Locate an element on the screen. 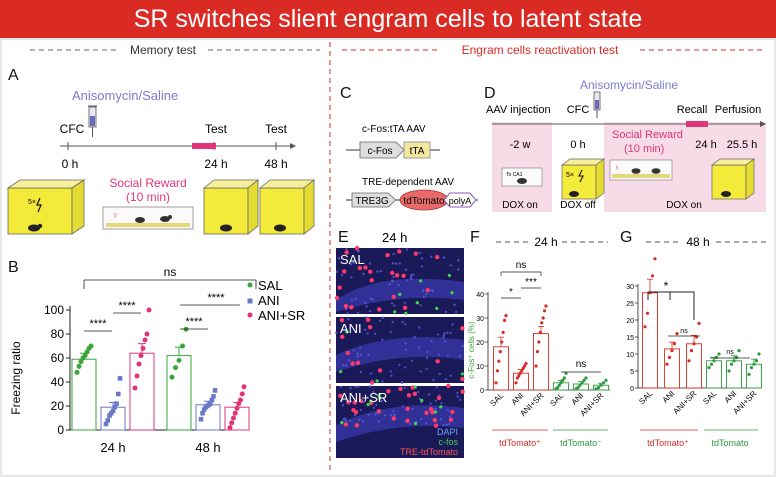 This screenshot has width=776, height=477. stat-b-24-1: **** is located at coordinates (98, 324).